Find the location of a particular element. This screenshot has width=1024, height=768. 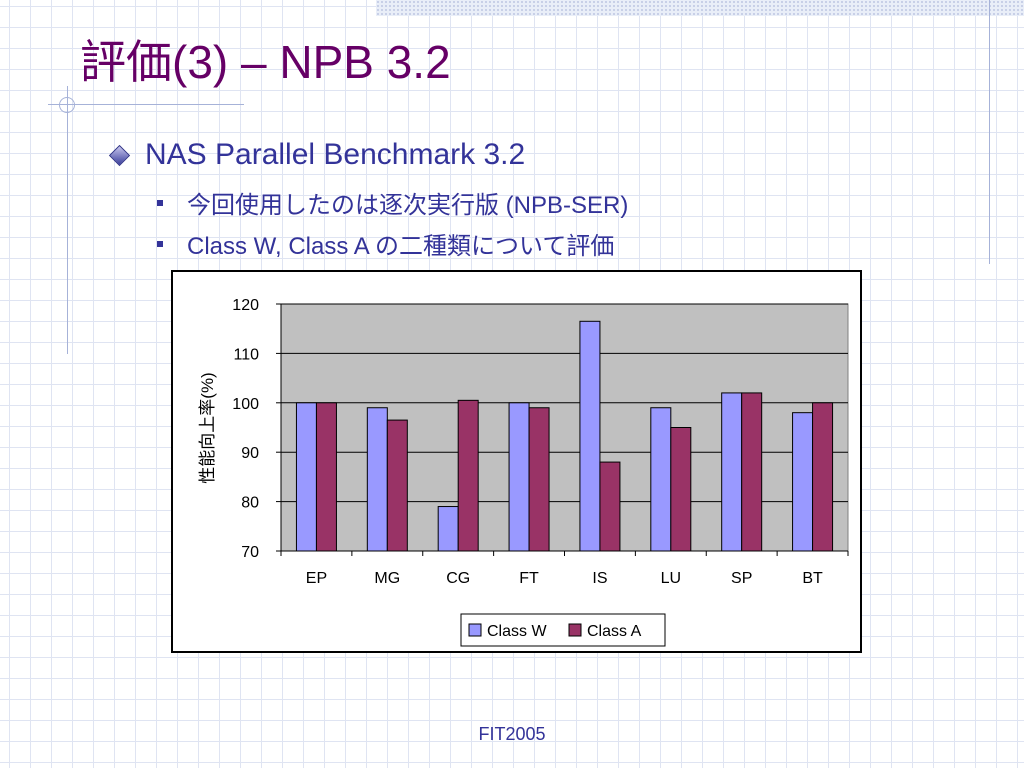

bar-class-a-sp is located at coordinates (752, 472).